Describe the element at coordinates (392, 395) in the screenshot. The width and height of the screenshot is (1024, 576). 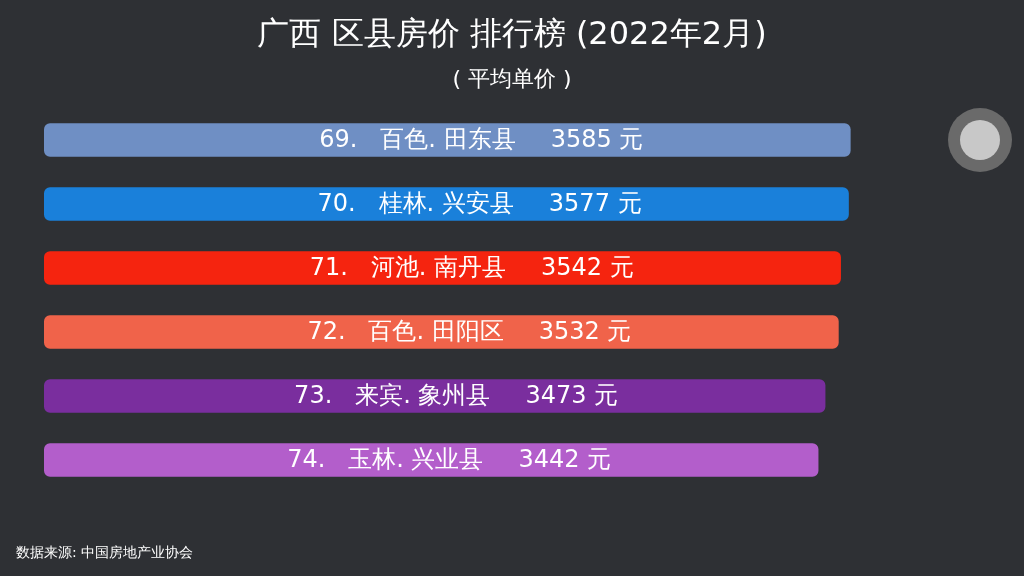
I see `y-tick-label: 73. 来宾. 象州县` at that location.